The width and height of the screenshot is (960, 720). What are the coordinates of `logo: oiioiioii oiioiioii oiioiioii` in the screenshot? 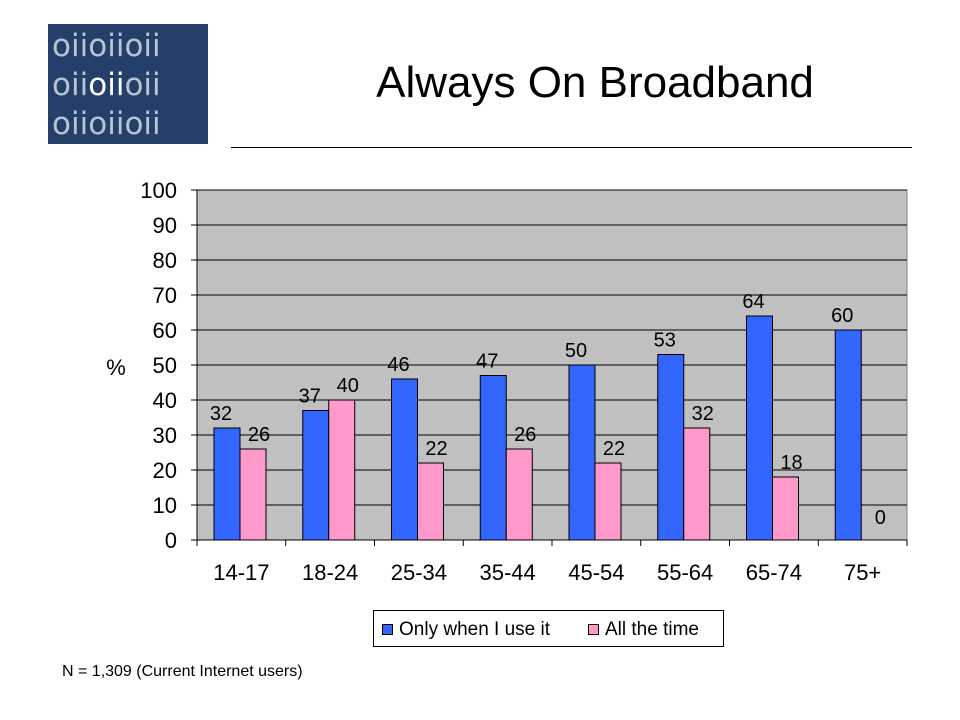 It's located at (128, 84).